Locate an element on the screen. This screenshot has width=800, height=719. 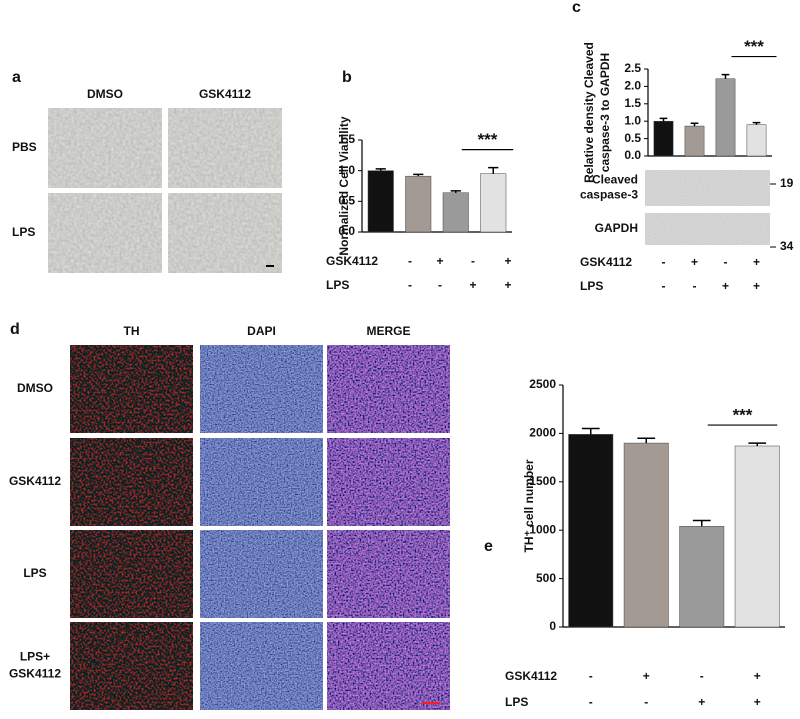
y-tick-label: 1000 is located at coordinates (542, 529).